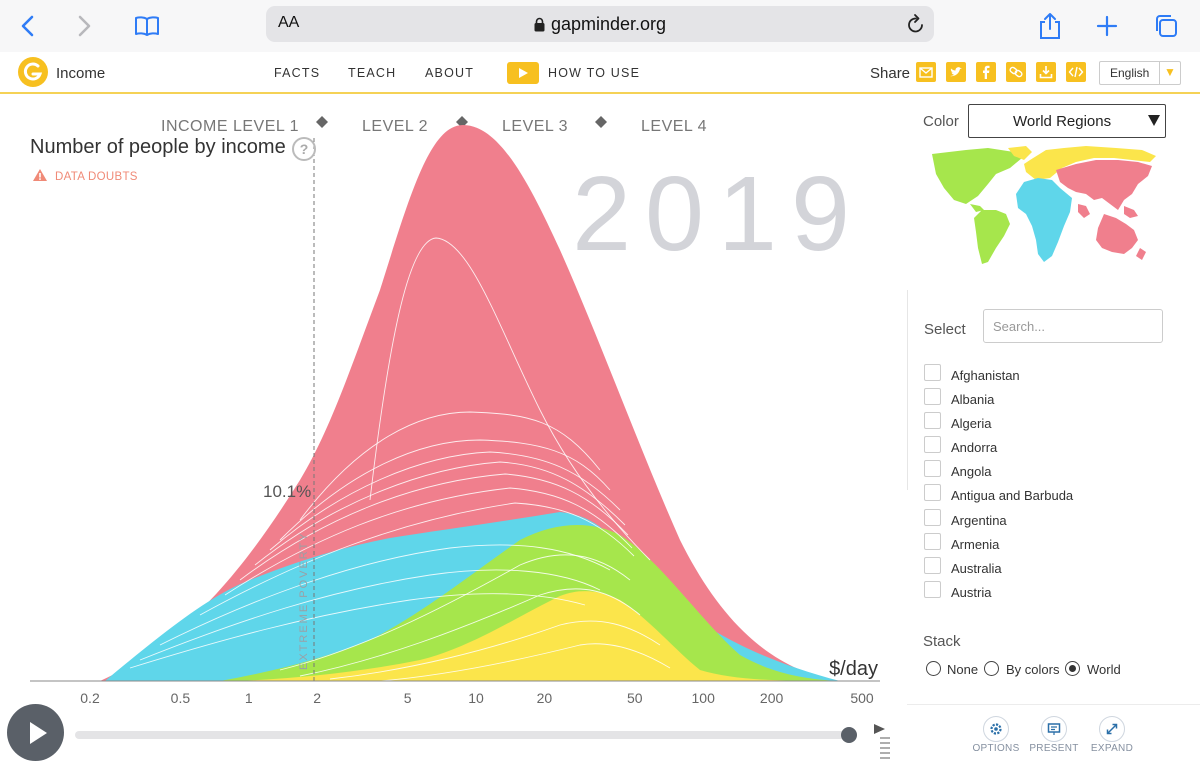 The image size is (1200, 765). I want to click on data-doubts-link: DATA DOUBTS, so click(85, 175).